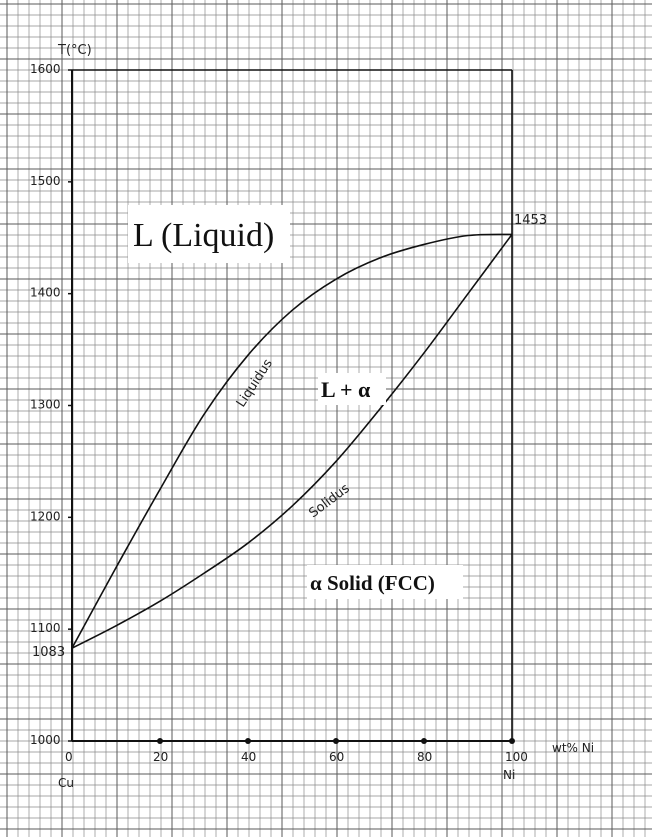 The width and height of the screenshot is (652, 837). I want to click on y-tick-label: 1000, so click(45, 740).